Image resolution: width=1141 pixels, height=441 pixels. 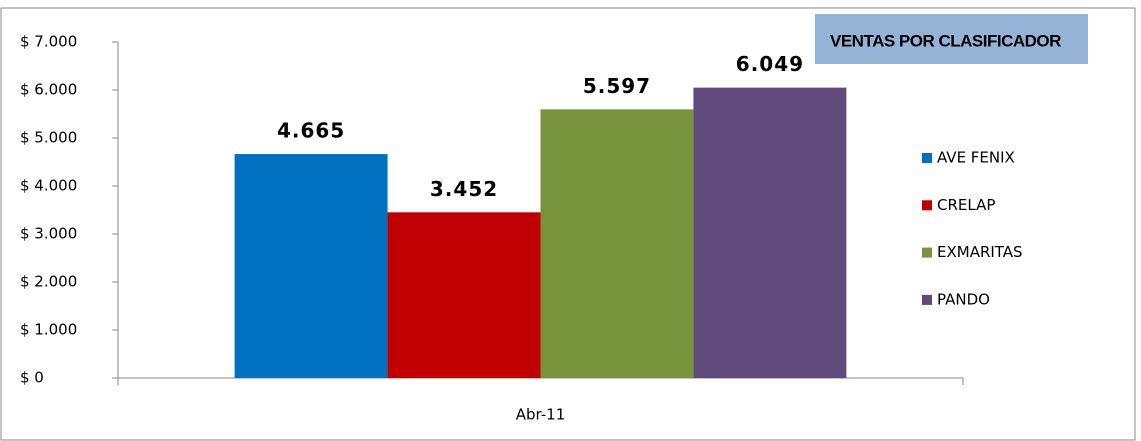 What do you see at coordinates (966, 205) in the screenshot?
I see `legend-label: CRELAP` at bounding box center [966, 205].